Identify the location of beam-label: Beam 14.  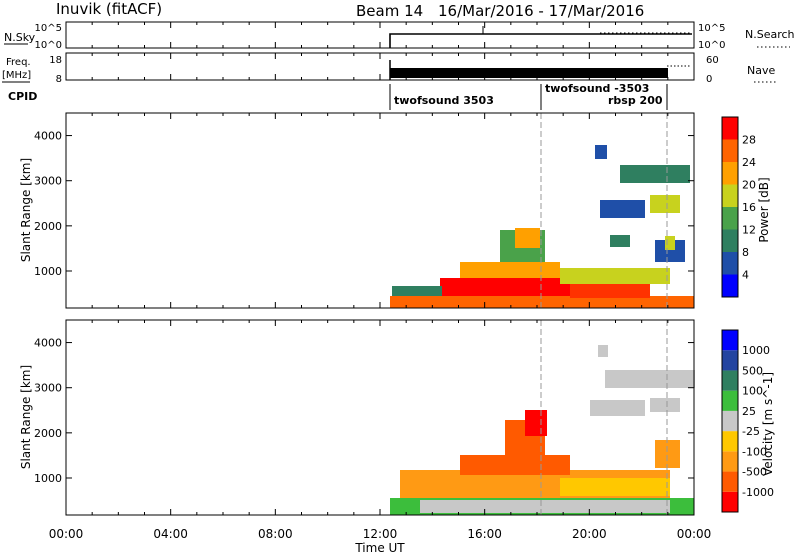
(389, 11).